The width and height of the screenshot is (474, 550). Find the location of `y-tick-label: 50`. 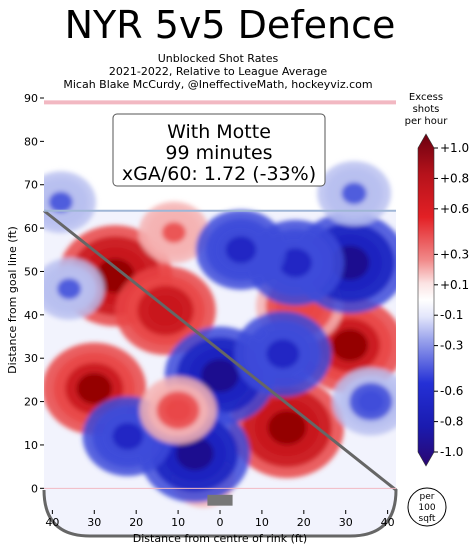

y-tick-label: 50 is located at coordinates (31, 271).